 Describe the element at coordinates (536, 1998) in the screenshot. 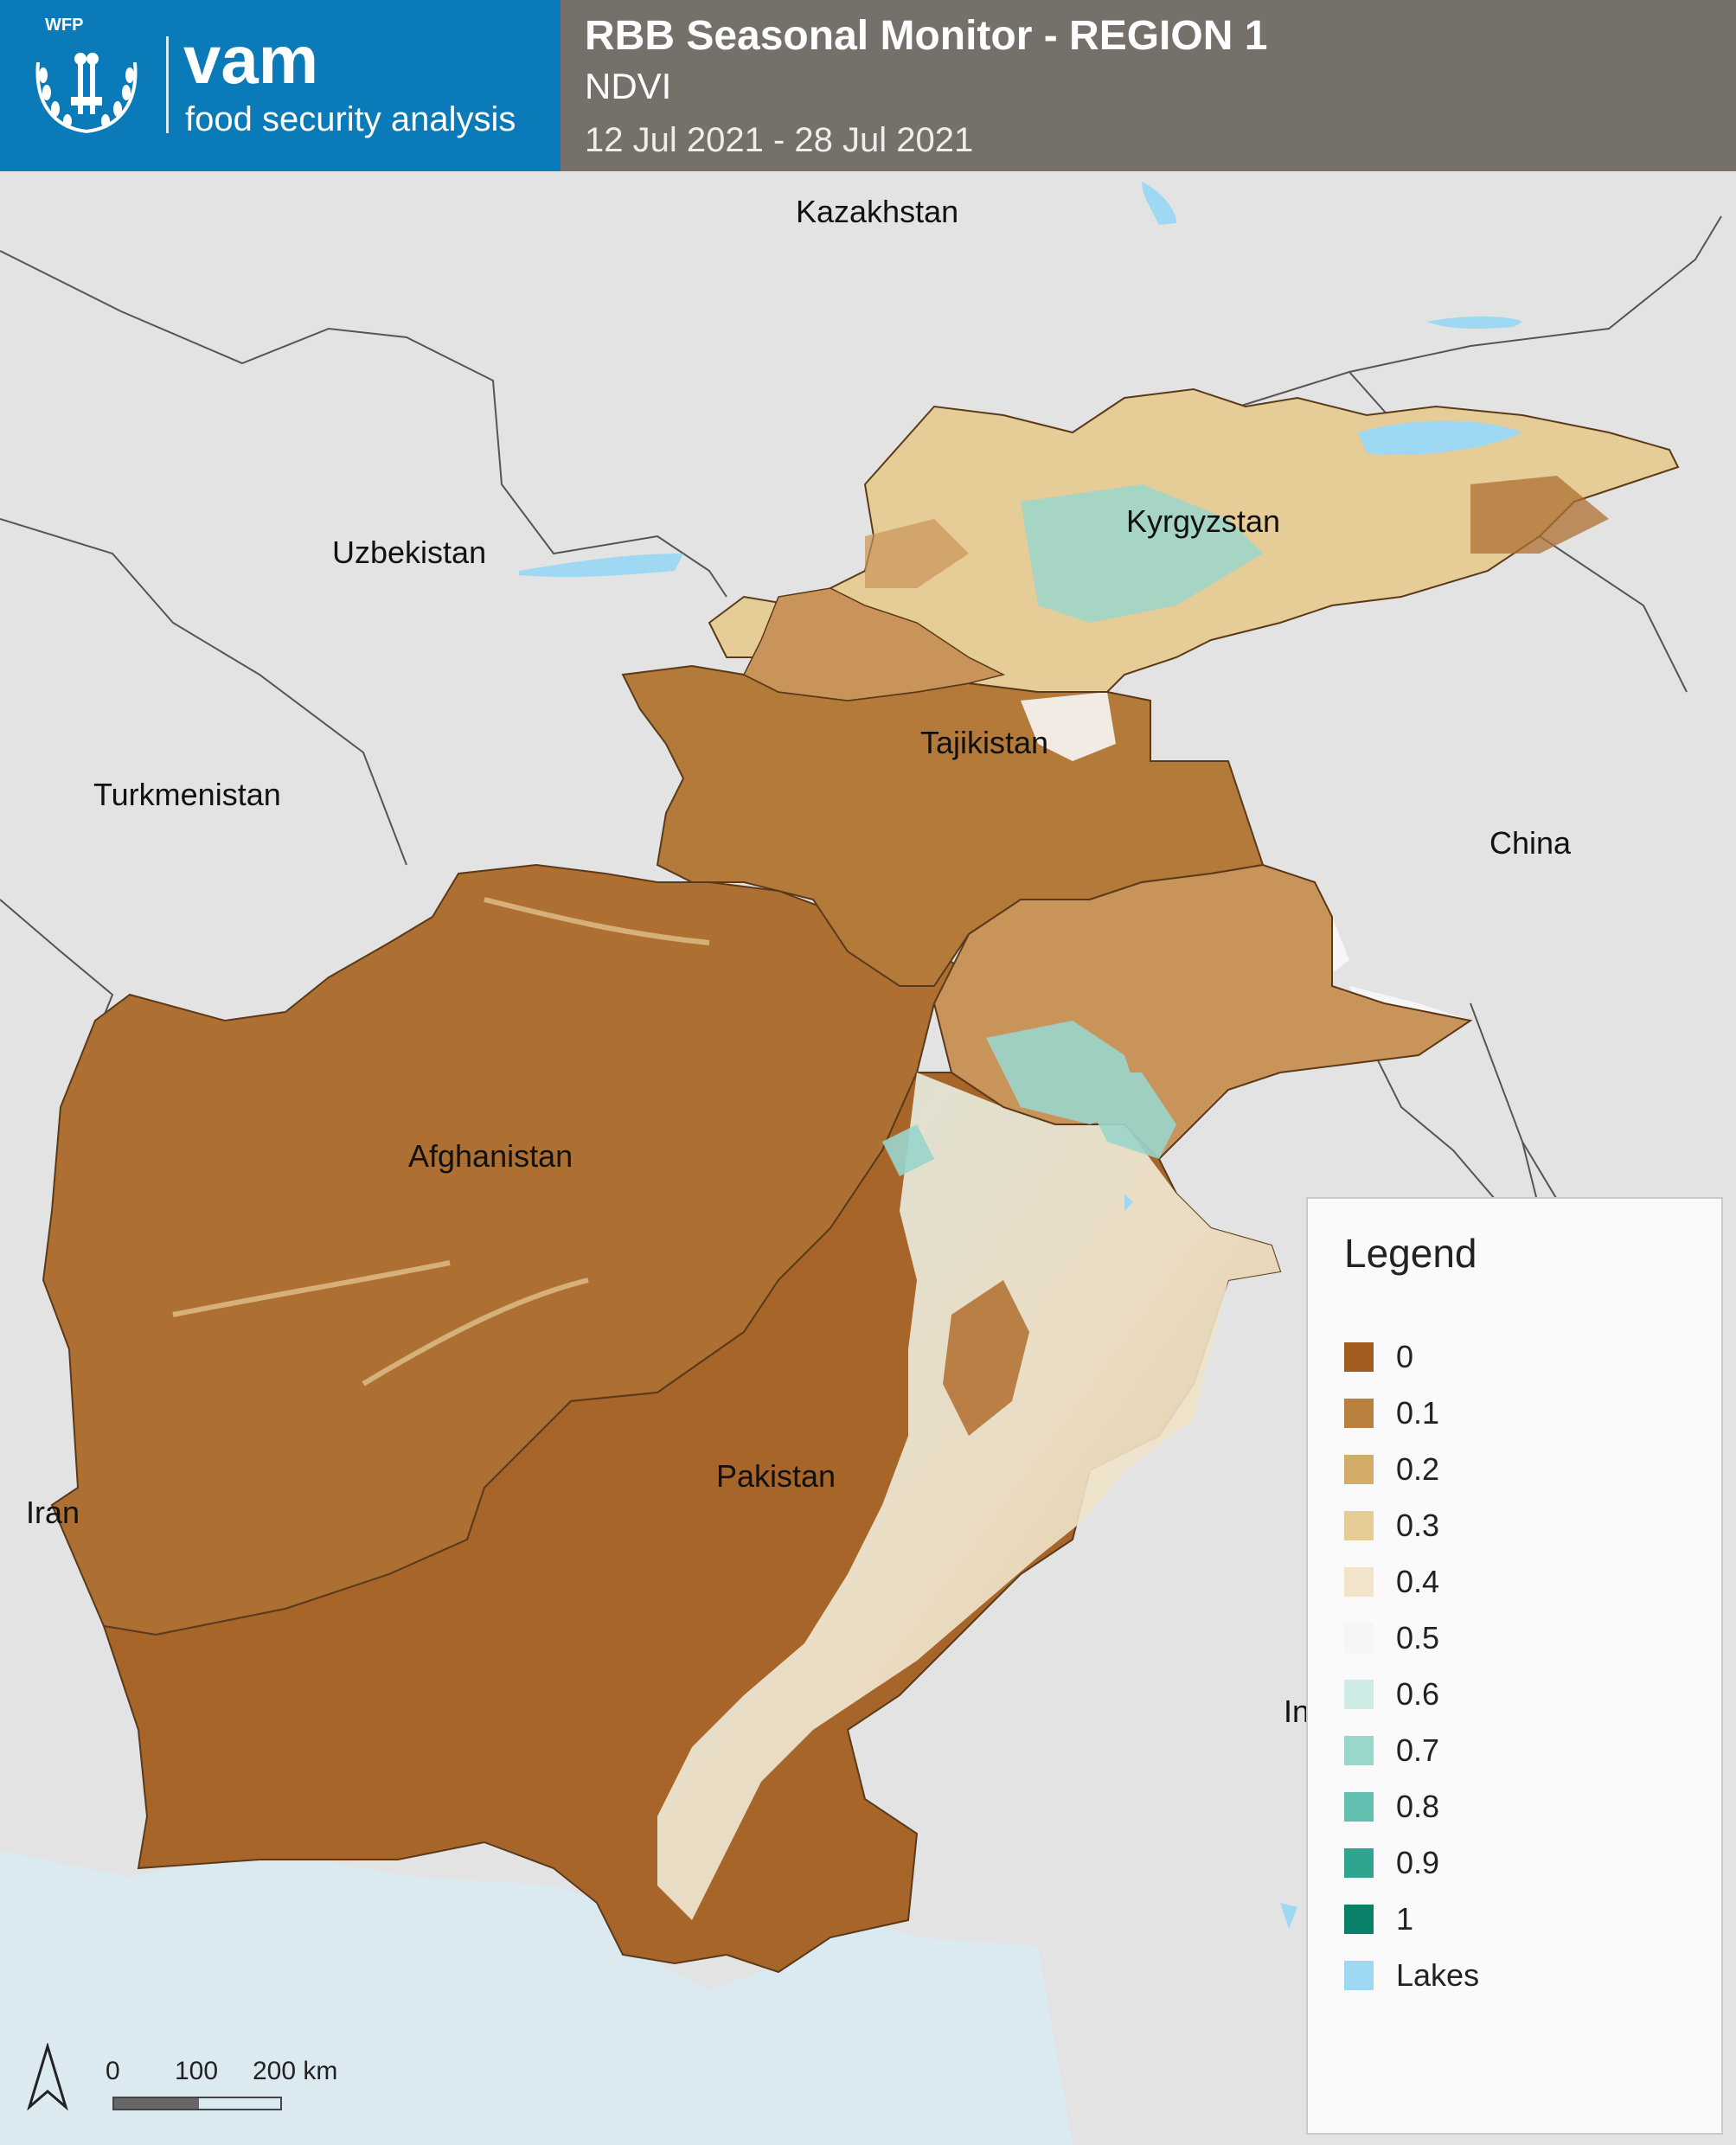

I see `arabian-sea` at that location.